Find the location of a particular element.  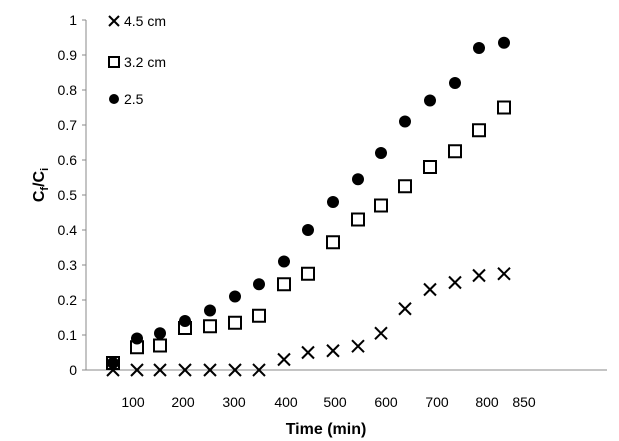

y-tick-label: 0.4 is located at coordinates (68, 230).